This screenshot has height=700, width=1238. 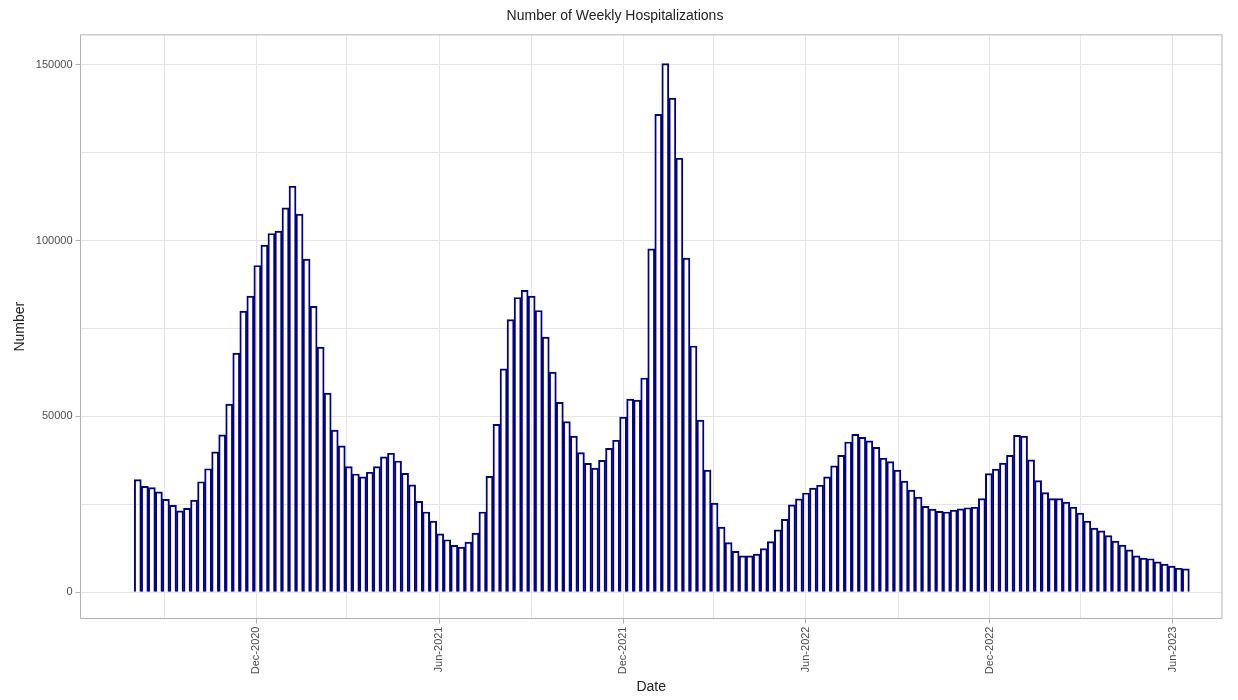 What do you see at coordinates (54, 239) in the screenshot?
I see `y-tick-label: 100000` at bounding box center [54, 239].